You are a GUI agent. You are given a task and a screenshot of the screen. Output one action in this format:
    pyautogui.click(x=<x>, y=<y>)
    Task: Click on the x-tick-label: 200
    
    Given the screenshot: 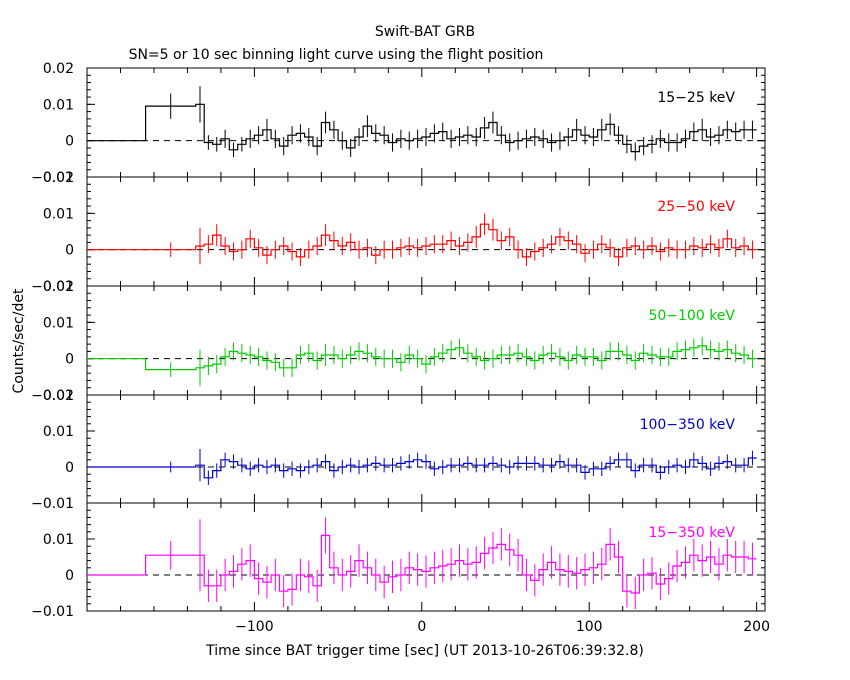 What is the action you would take?
    pyautogui.click(x=756, y=627)
    